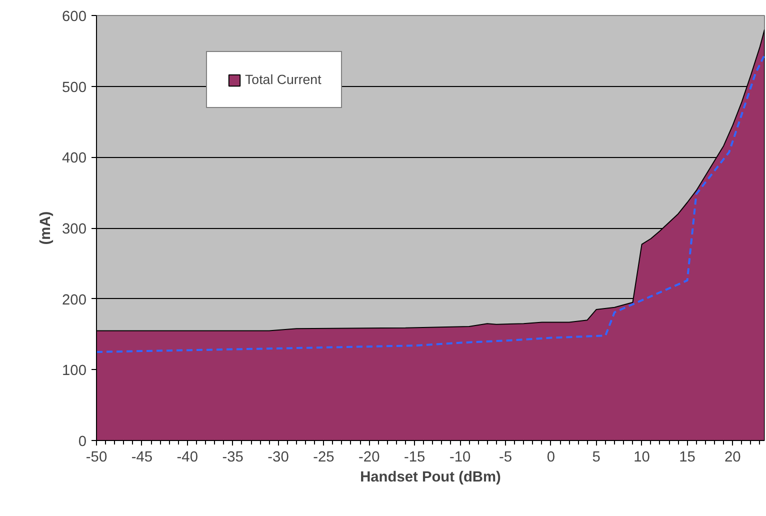  What do you see at coordinates (431, 478) in the screenshot?
I see `x-axis-title: Handset Pout (dBm)` at bounding box center [431, 478].